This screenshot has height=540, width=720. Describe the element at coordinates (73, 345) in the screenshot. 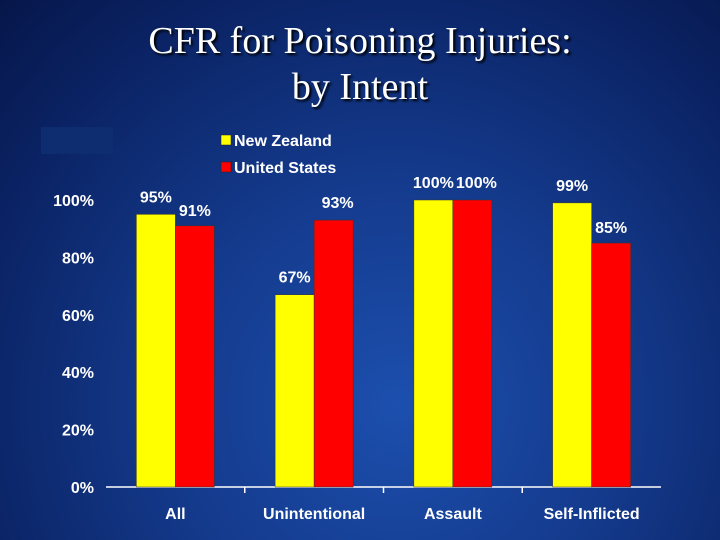

I see `y-axis: 0% 20% 40% 60% 80% 100%` at that location.